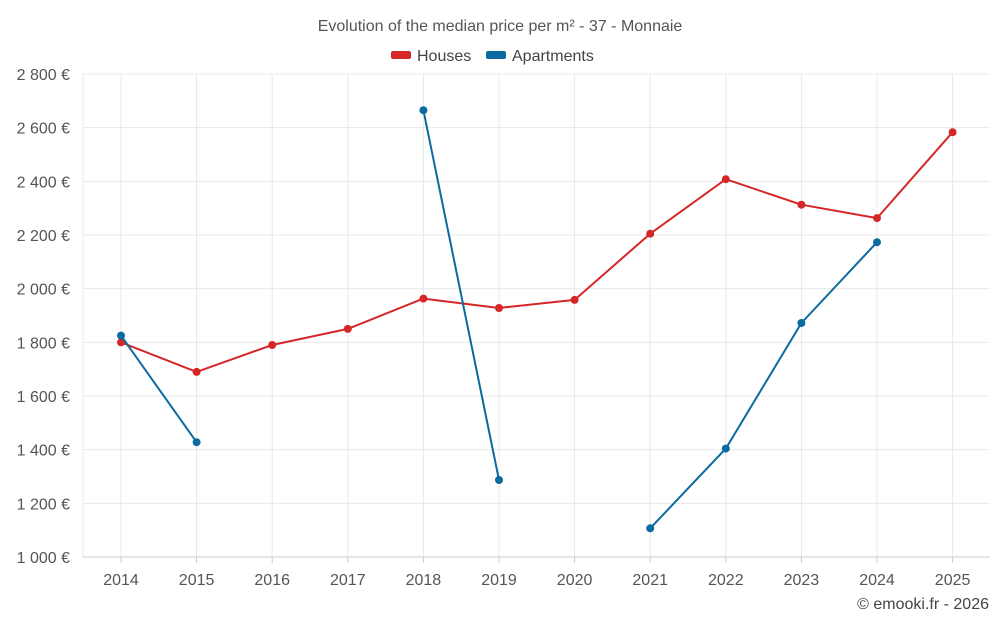  Describe the element at coordinates (401, 55) in the screenshot. I see `legend-swatch-houses` at that location.